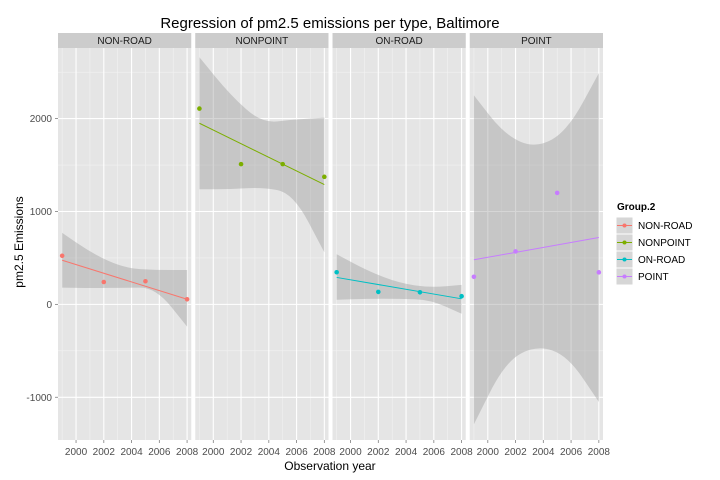 The image size is (720, 480). I want to click on facet-strip-label: NON-ROAD, so click(124, 41).